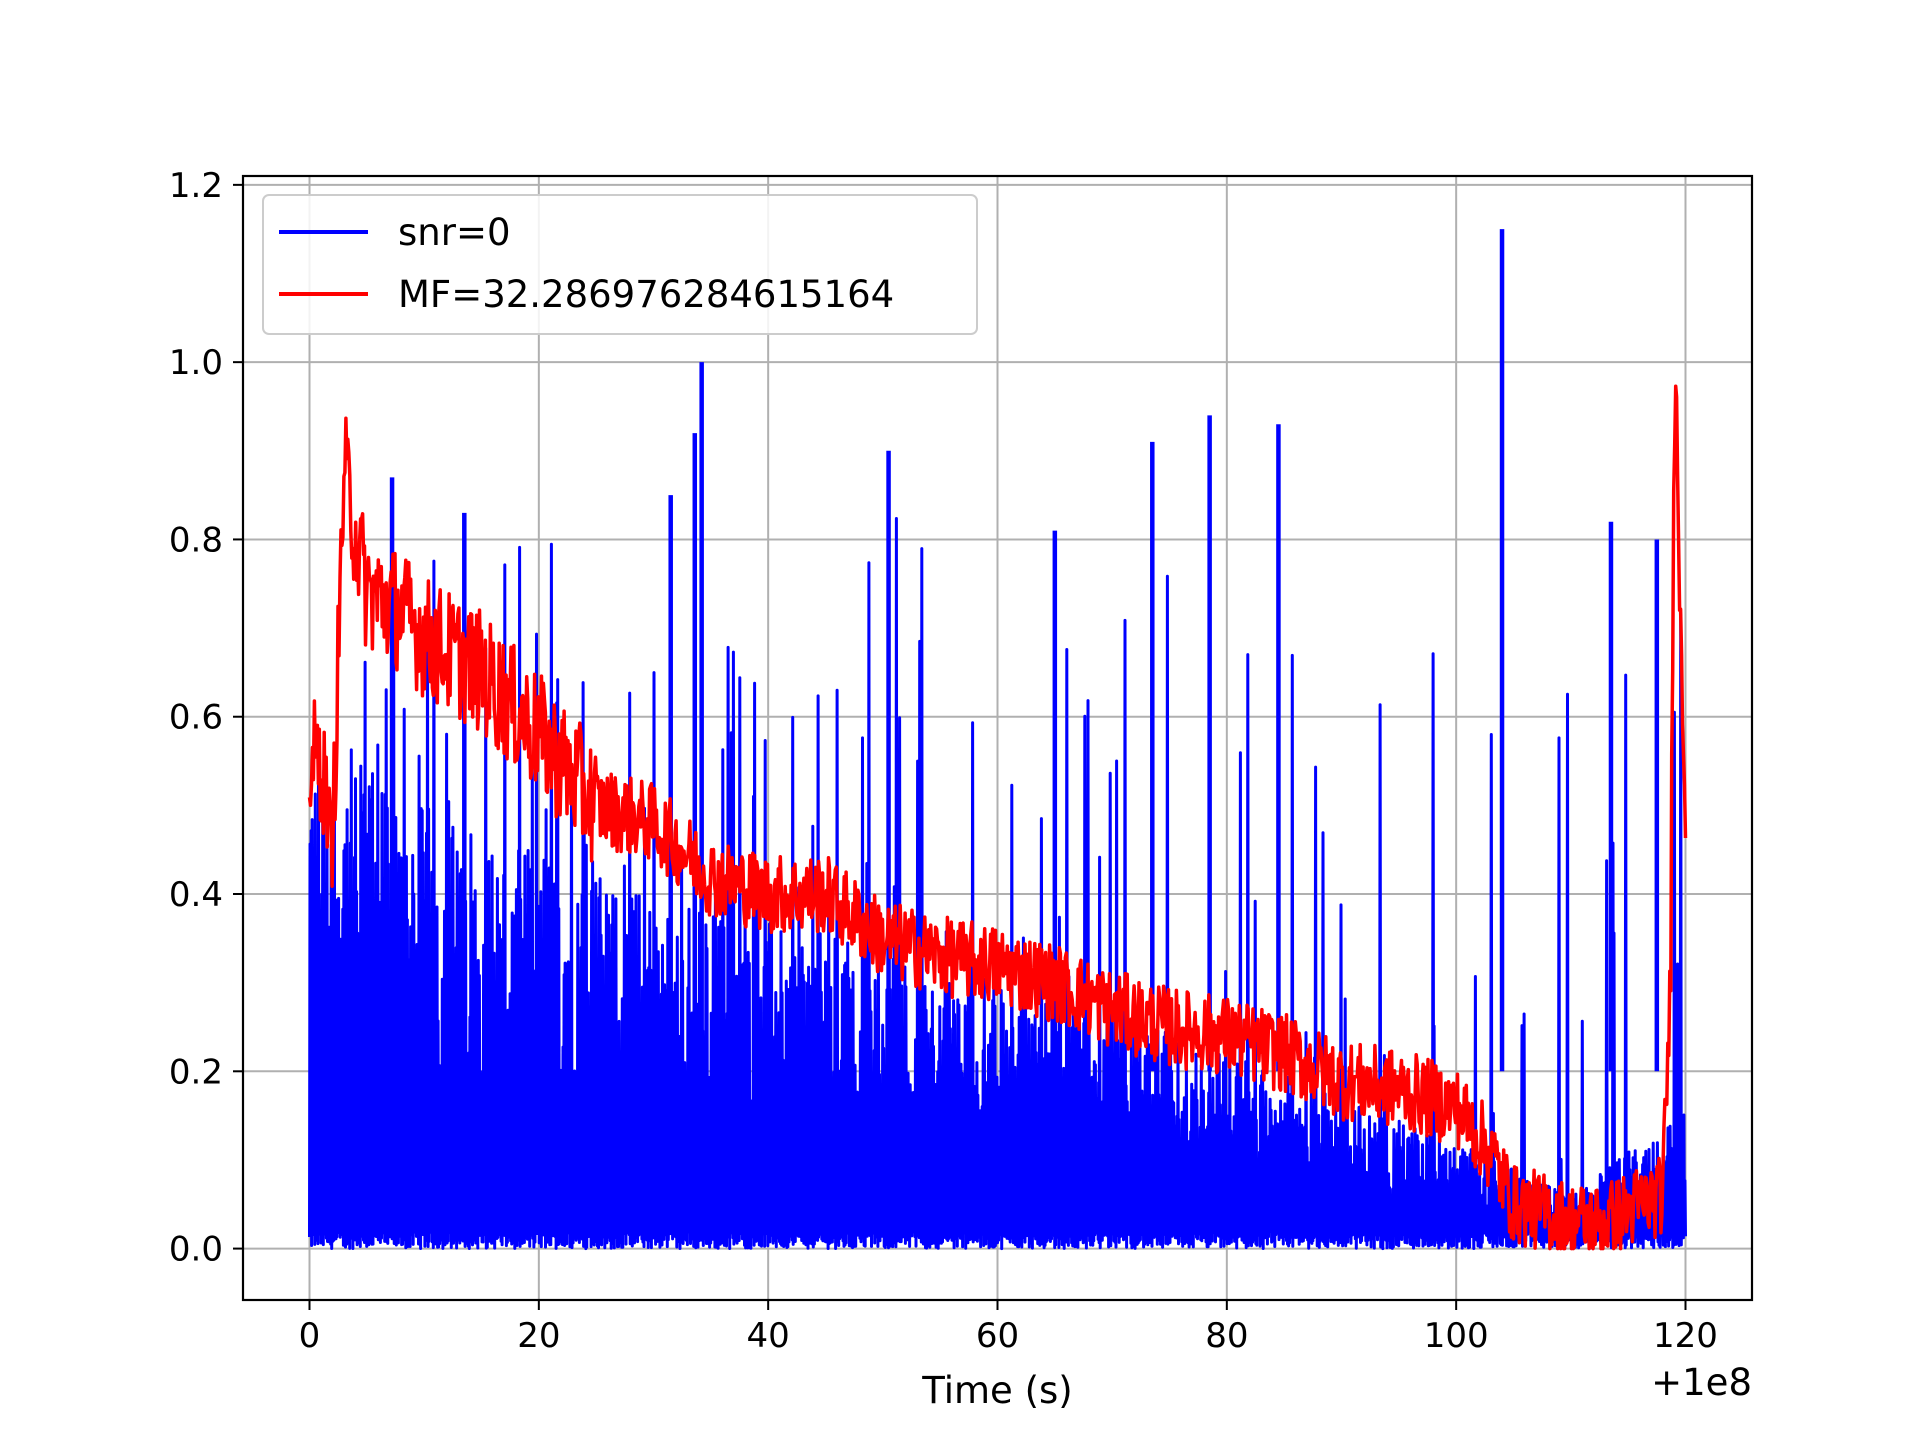 This screenshot has width=1920, height=1445. I want to click on x-tick-label-1: 20, so click(538, 1336).